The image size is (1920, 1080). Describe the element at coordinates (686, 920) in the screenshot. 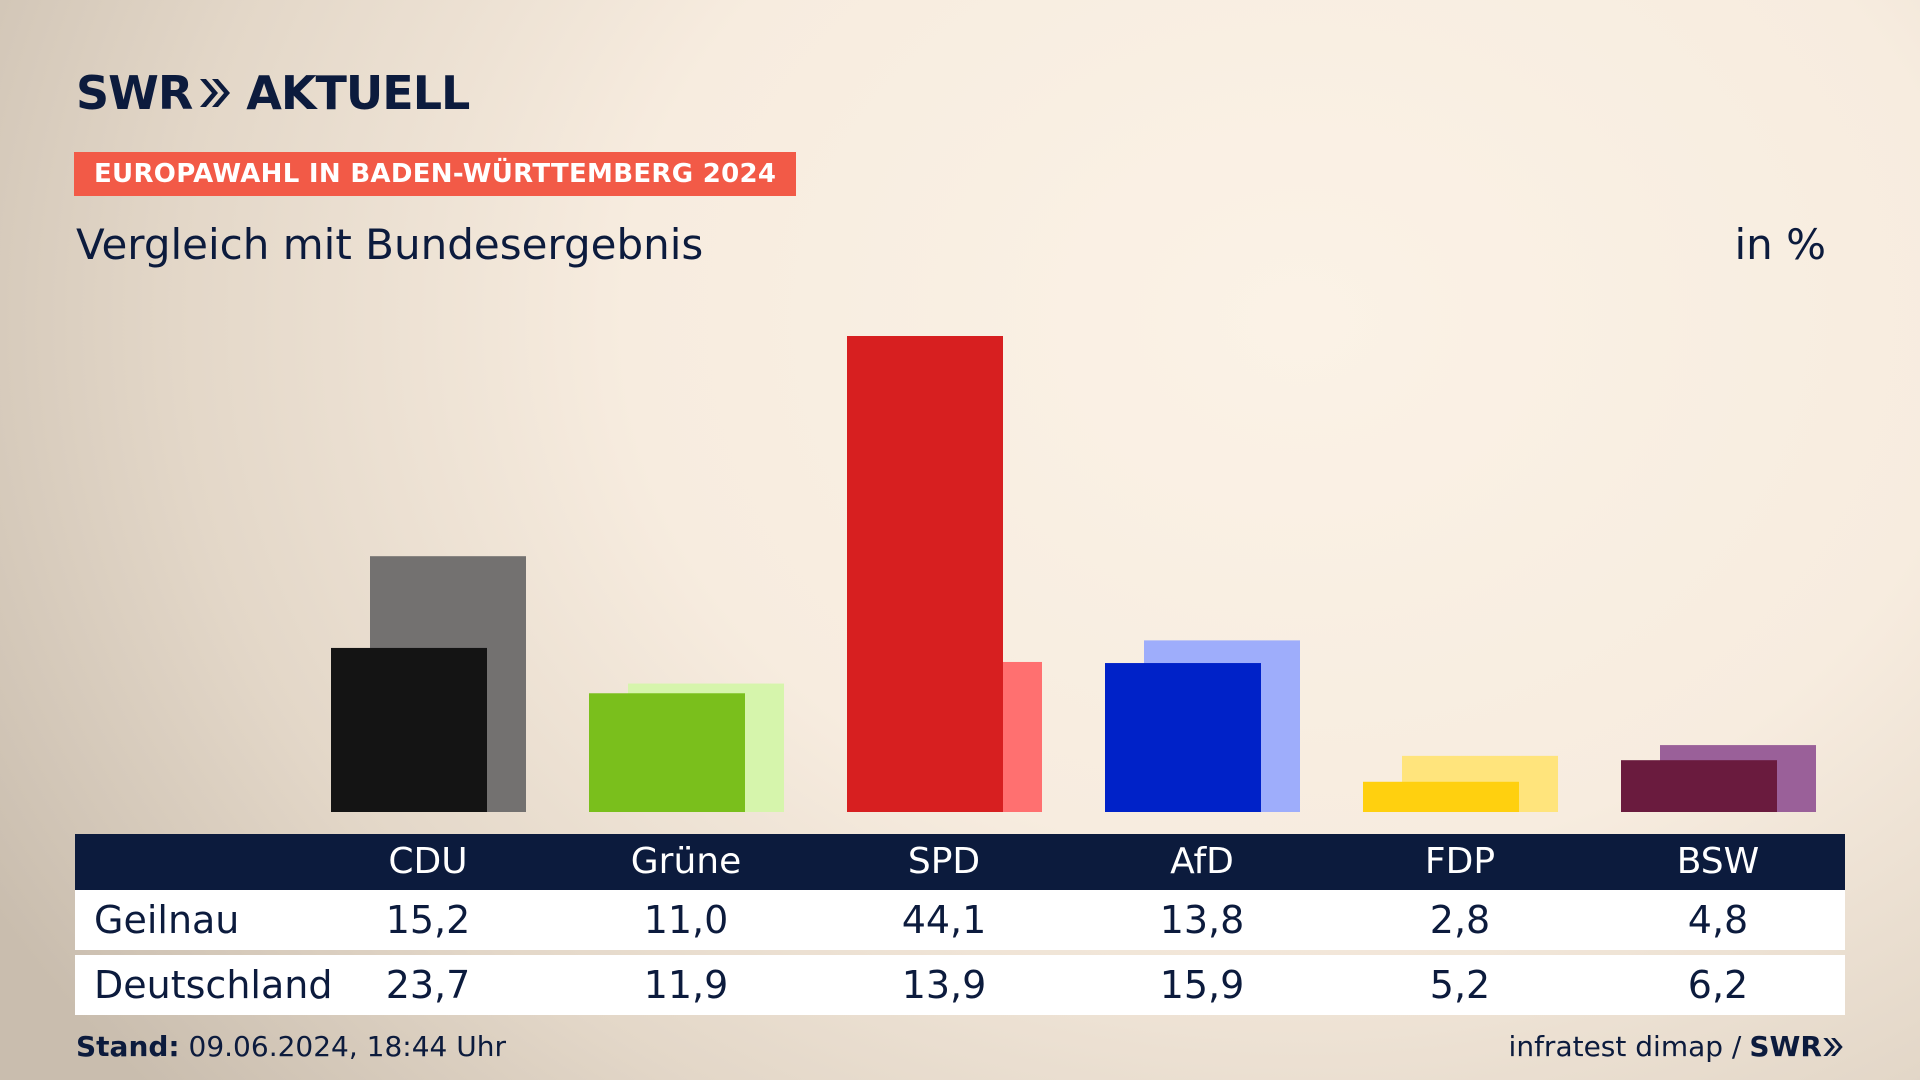

I see `value-geilnau-grne: 11,0` at that location.